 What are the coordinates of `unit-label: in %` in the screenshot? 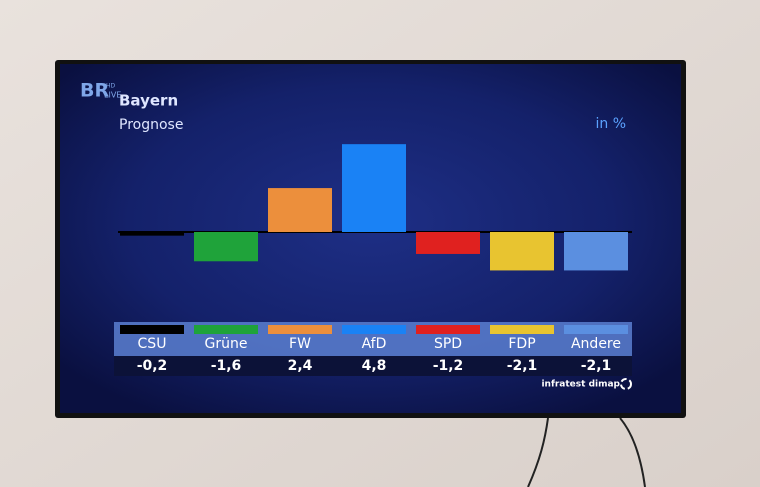 It's located at (610, 124).